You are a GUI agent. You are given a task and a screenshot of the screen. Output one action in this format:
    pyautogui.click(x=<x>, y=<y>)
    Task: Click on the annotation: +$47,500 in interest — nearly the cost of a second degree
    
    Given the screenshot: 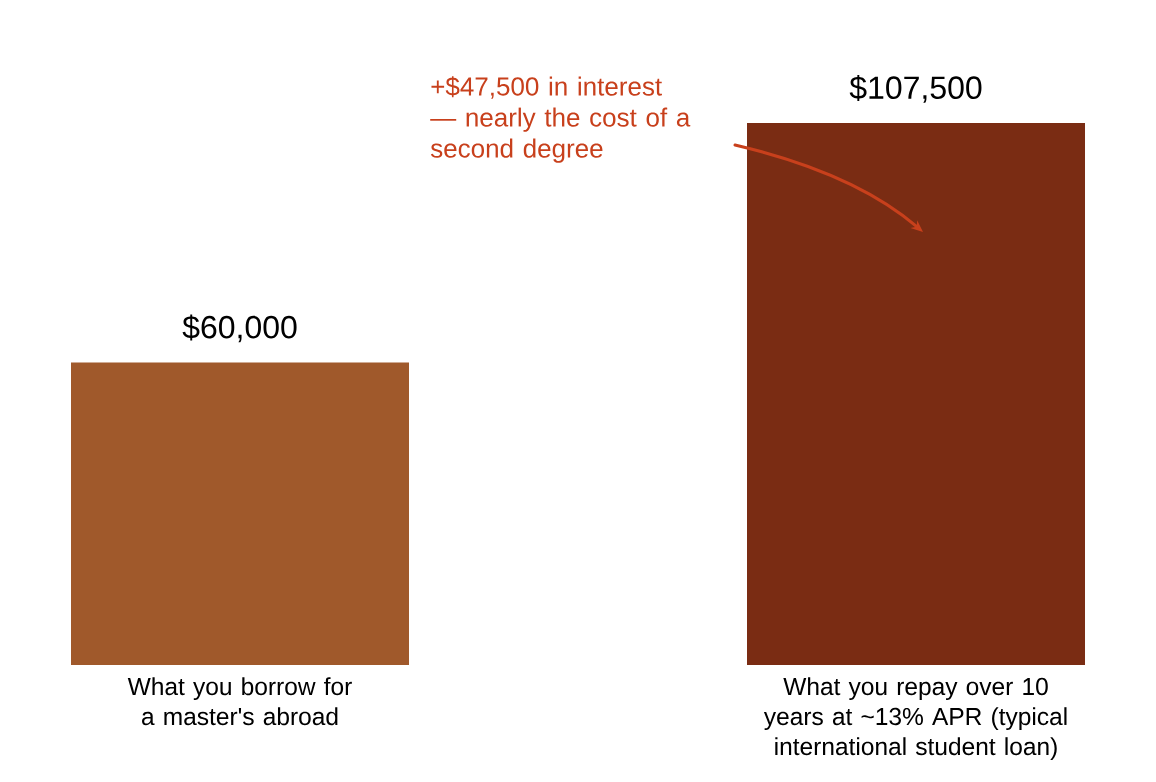 What is the action you would take?
    pyautogui.click(x=560, y=119)
    